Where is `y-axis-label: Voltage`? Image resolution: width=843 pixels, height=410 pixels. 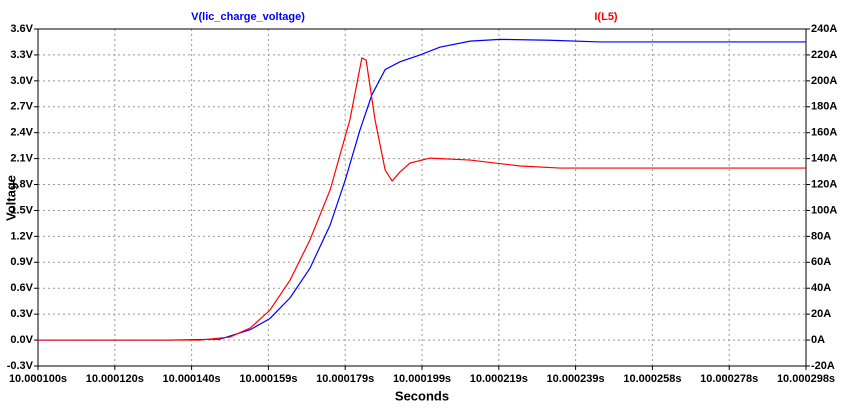 y-axis-label: Voltage is located at coordinates (10, 198).